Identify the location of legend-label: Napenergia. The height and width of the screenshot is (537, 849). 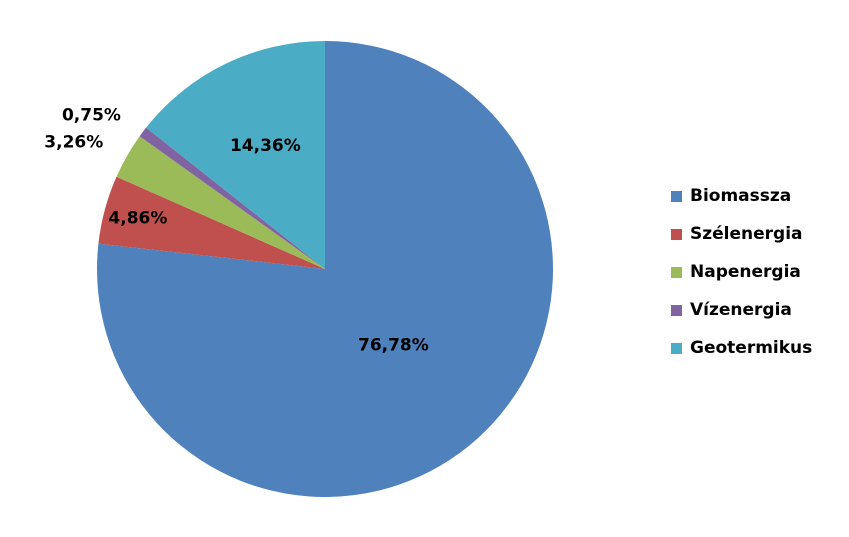
(745, 272).